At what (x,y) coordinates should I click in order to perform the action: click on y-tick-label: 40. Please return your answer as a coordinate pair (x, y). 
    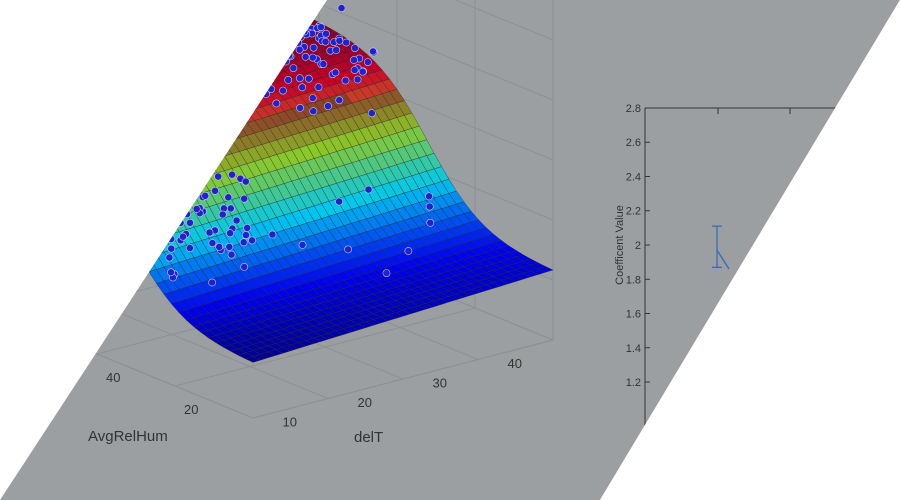
    Looking at the image, I should click on (113, 377).